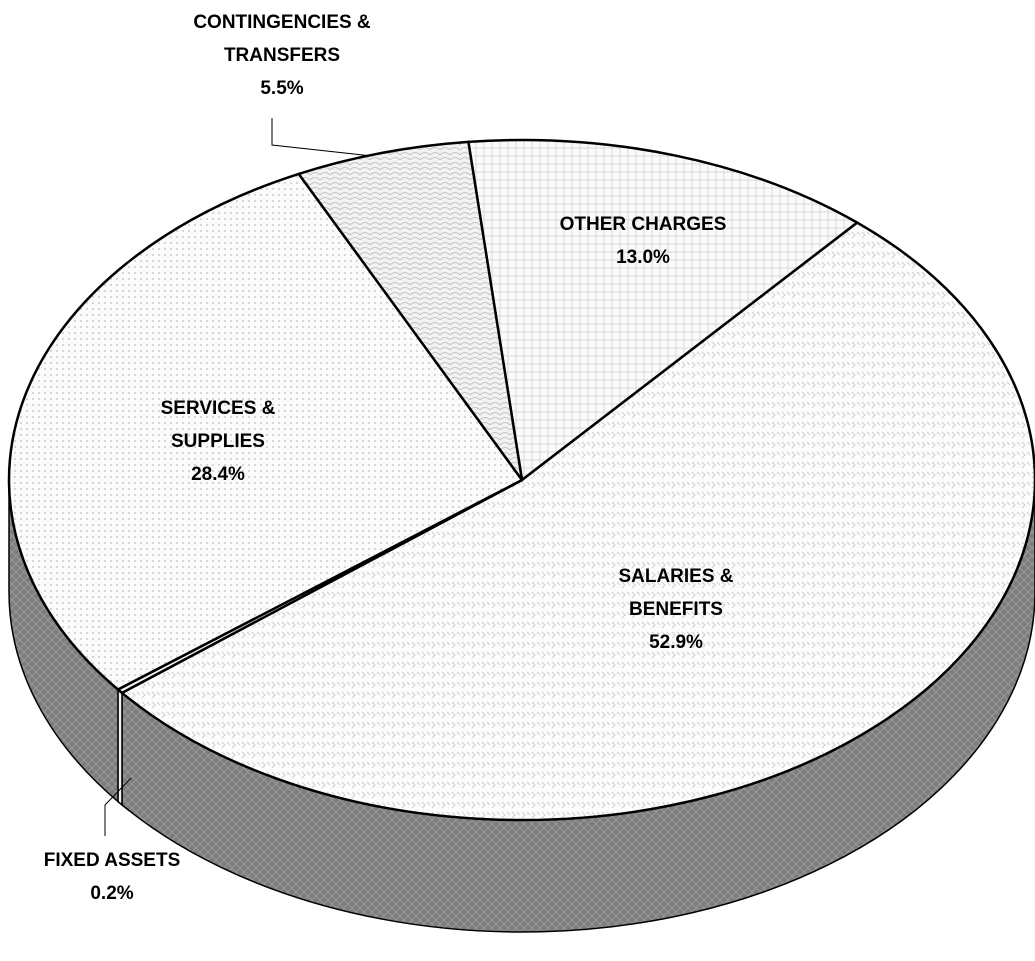 Image resolution: width=1035 pixels, height=961 pixels. I want to click on slice-label: SALARIES & BENEFITS 52.9%, so click(676, 609).